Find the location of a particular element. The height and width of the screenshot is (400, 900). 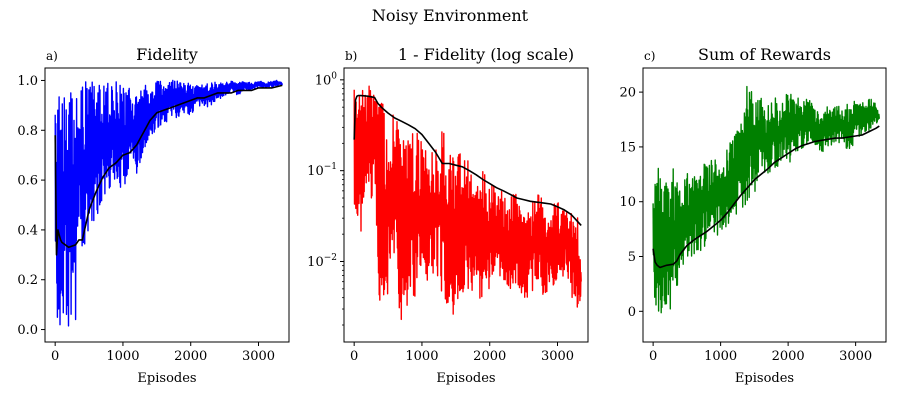

panel-title: 1 - Fidelity (log scale) is located at coordinates (486, 54).